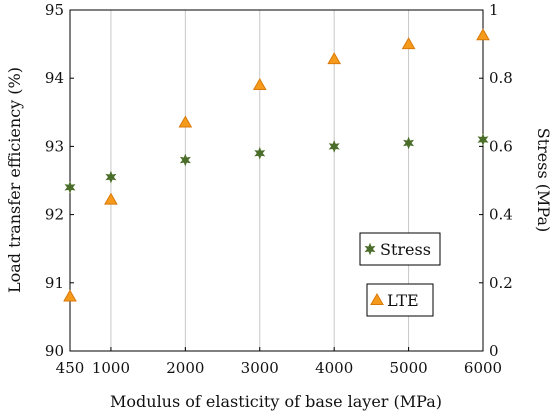 The height and width of the screenshot is (416, 550). I want to click on y-left-tick-label: 92, so click(54, 215).